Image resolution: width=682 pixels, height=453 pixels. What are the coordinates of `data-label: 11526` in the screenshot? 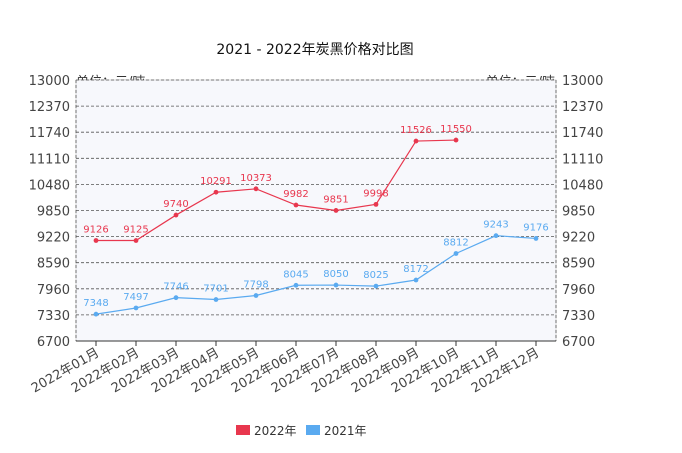 It's located at (416, 130).